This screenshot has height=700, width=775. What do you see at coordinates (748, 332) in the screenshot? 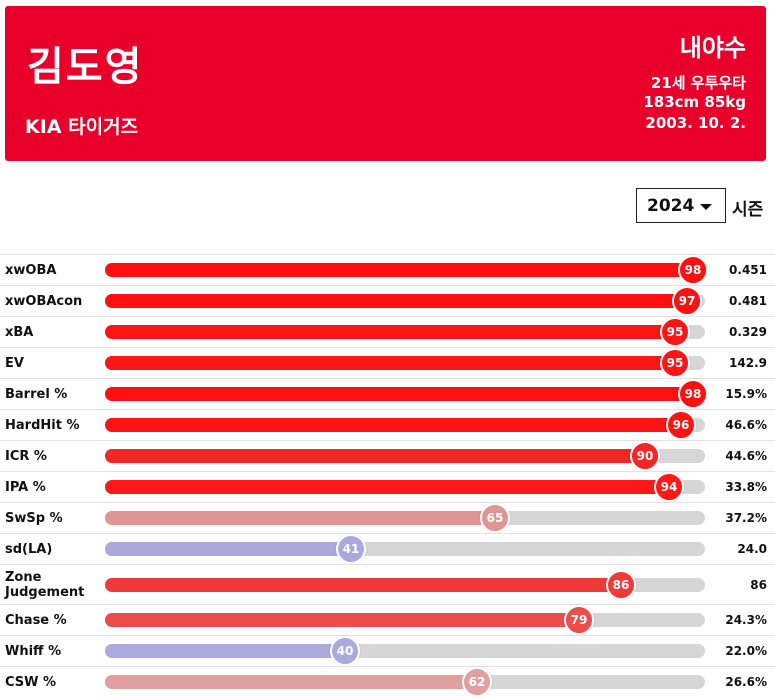
I see `metric-value: 0.329` at bounding box center [748, 332].